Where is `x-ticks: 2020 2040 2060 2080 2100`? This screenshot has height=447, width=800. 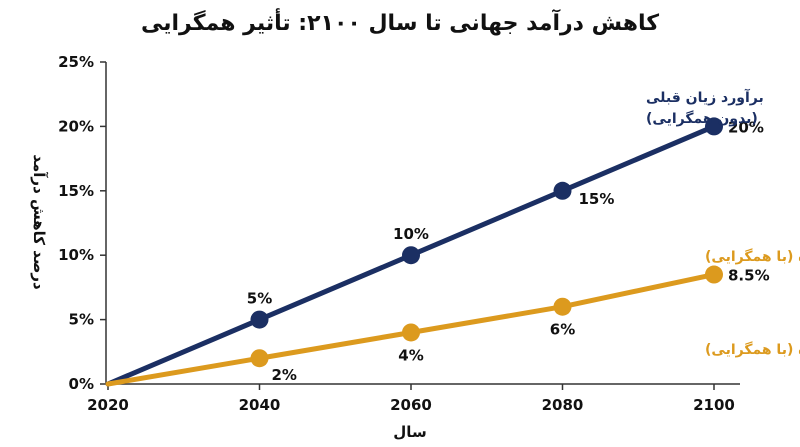 x-ticks: 2020 2040 2060 2080 2100 is located at coordinates (411, 399).